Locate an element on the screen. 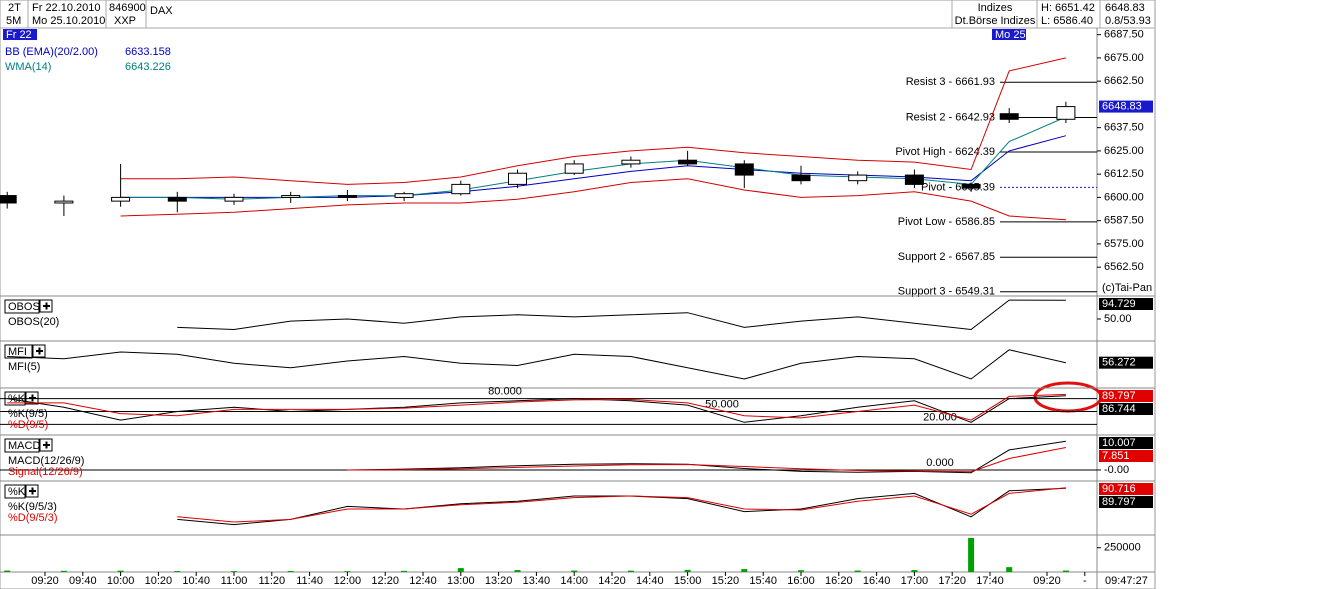  x-tick-label: 16:00 is located at coordinates (801, 581).